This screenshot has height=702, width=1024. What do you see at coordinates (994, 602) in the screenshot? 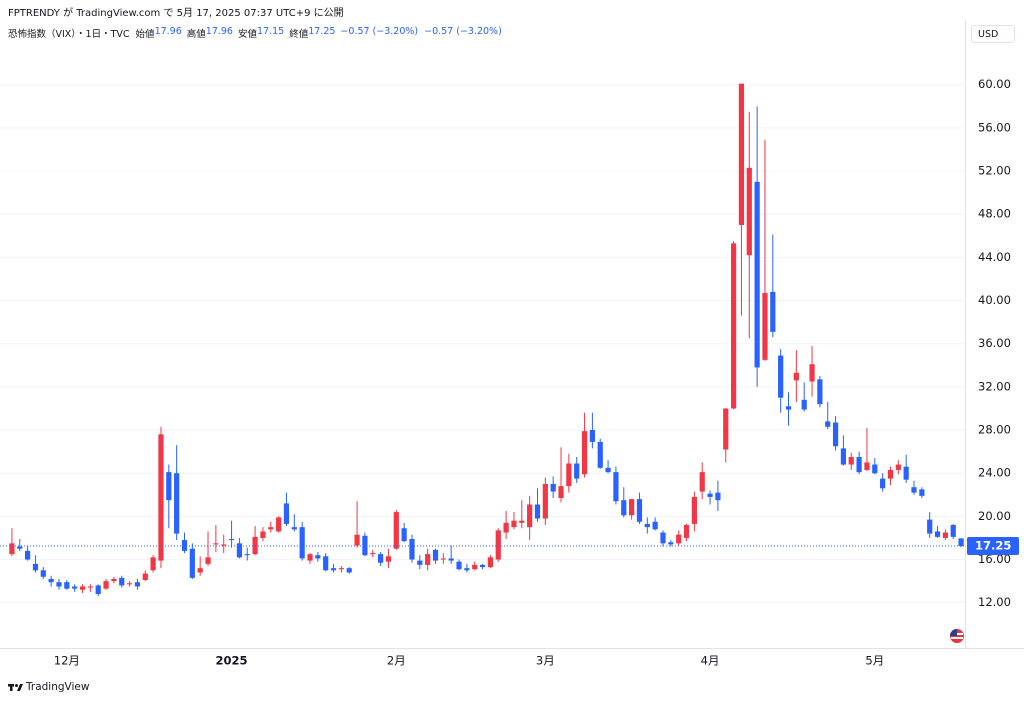
I see `y-tick-label: 12.00` at bounding box center [994, 602].